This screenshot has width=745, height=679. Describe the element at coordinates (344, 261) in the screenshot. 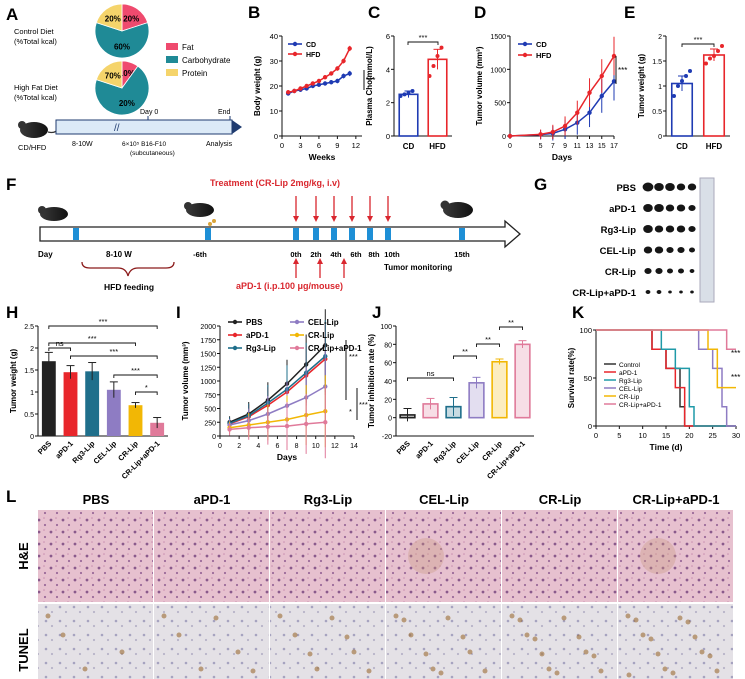

I see `apd1-arrow-head` at that location.